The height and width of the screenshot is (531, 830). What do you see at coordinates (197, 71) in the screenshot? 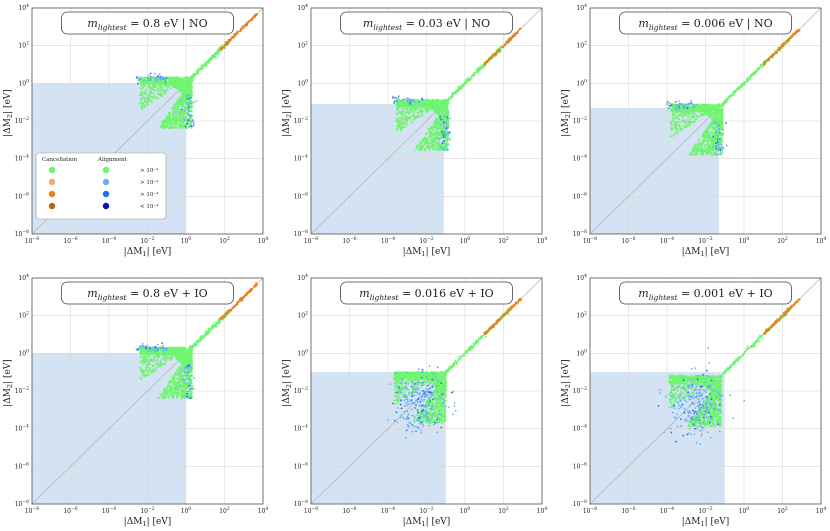
I see `scatter-points` at bounding box center [197, 71].